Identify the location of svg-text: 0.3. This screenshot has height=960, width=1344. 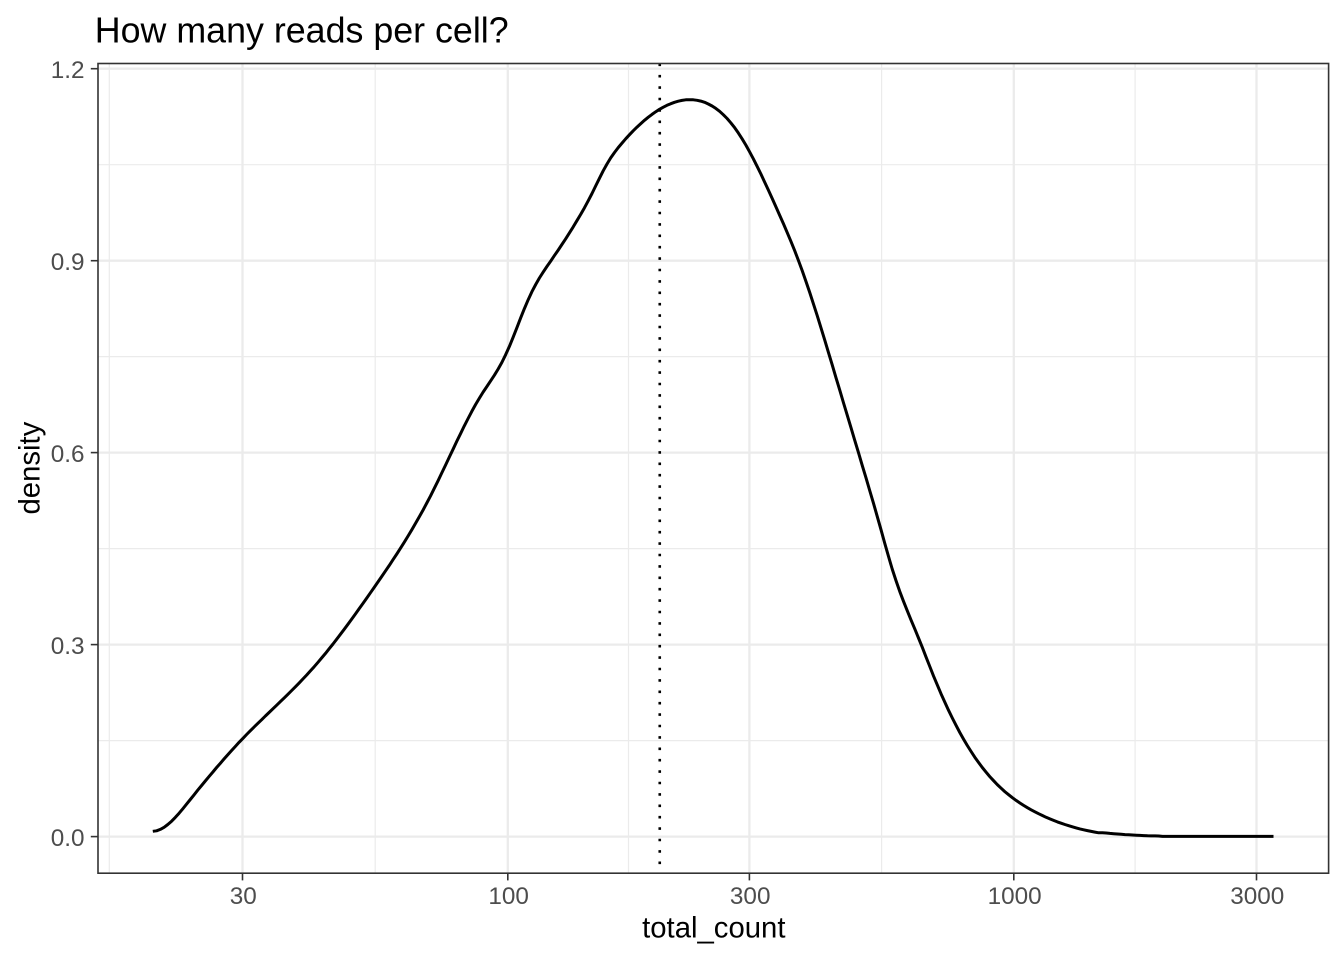
(68, 646).